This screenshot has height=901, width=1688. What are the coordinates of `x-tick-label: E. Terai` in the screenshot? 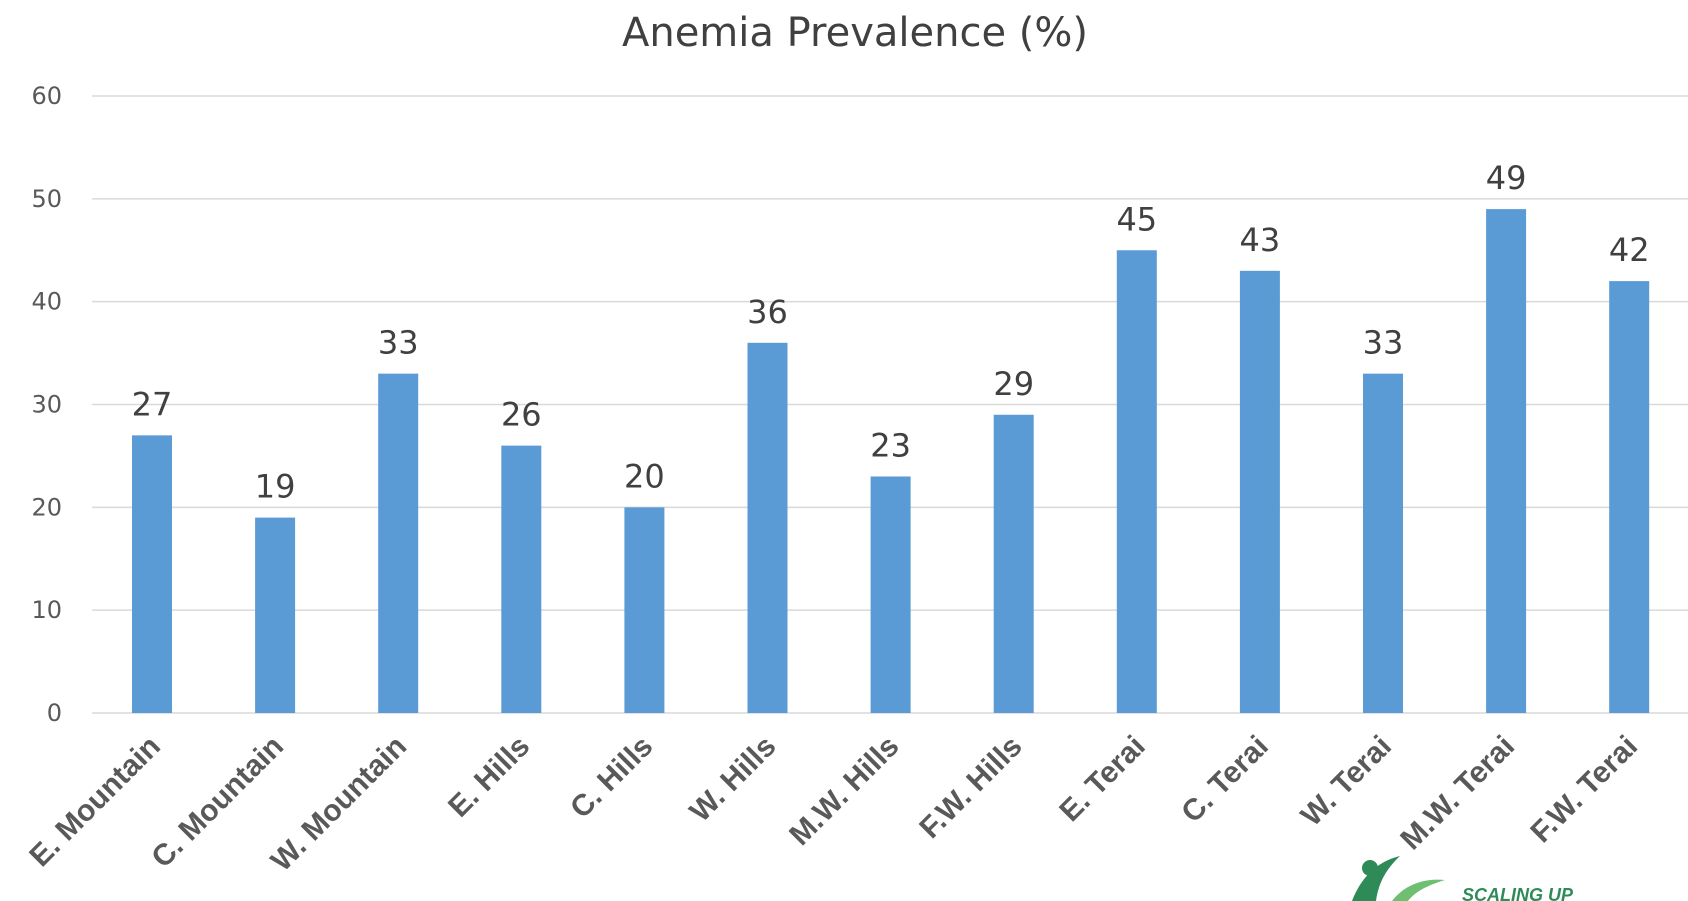 It's located at (1102, 779).